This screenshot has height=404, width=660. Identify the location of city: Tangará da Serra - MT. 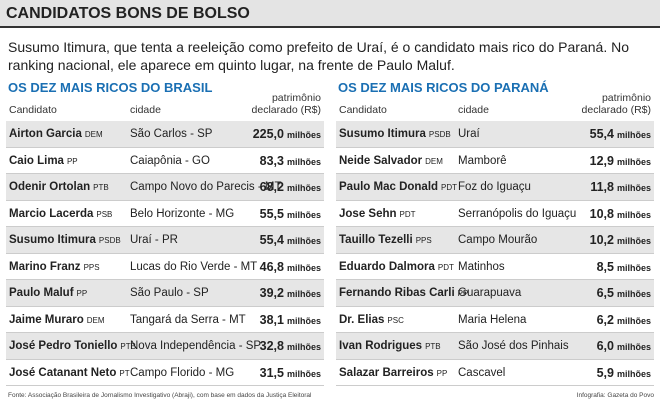
(188, 319).